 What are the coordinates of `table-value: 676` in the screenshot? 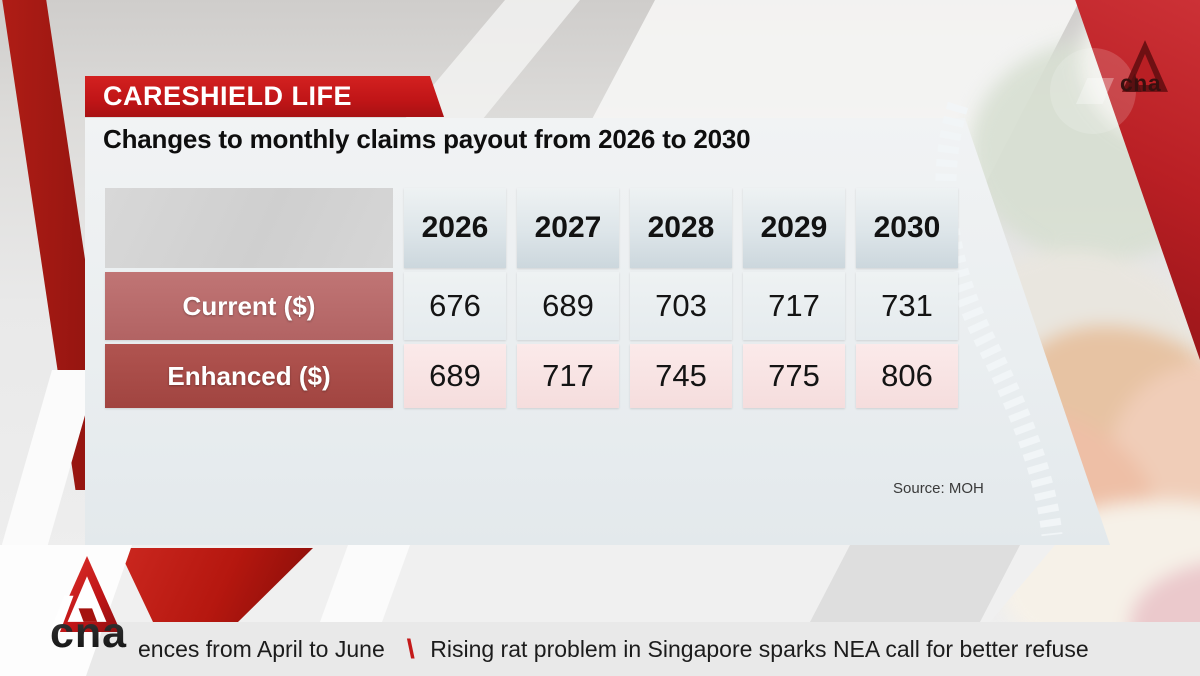 It's located at (455, 306).